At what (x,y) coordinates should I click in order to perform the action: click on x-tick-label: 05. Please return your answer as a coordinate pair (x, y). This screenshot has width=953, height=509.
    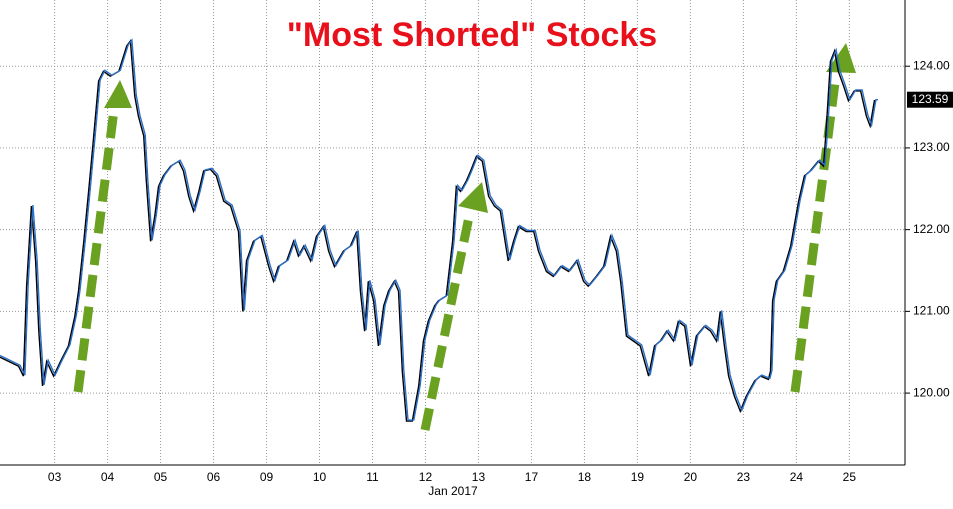
    Looking at the image, I should click on (161, 477).